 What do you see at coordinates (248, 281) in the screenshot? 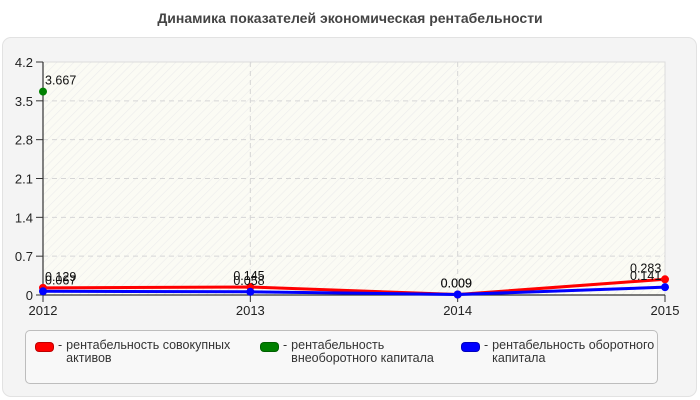
I see `data-label: 0.058` at bounding box center [248, 281].